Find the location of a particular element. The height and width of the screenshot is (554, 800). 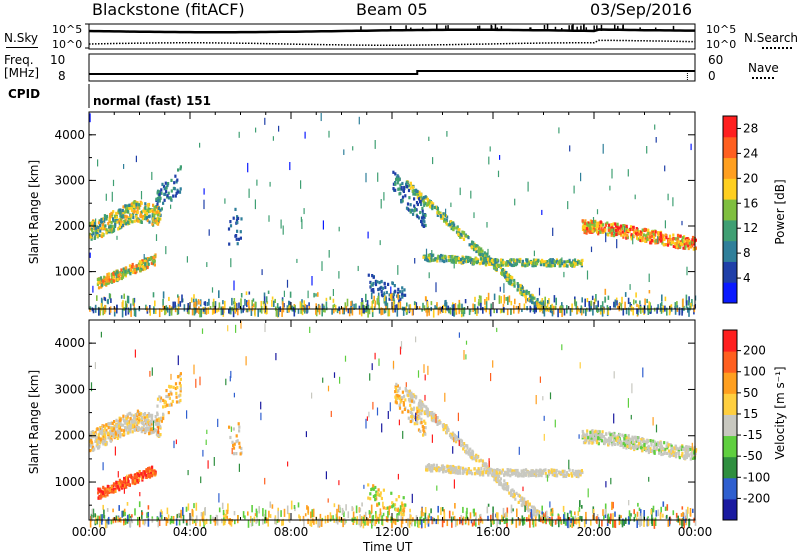

colorbar-tick-label: 20 is located at coordinates (750, 178).